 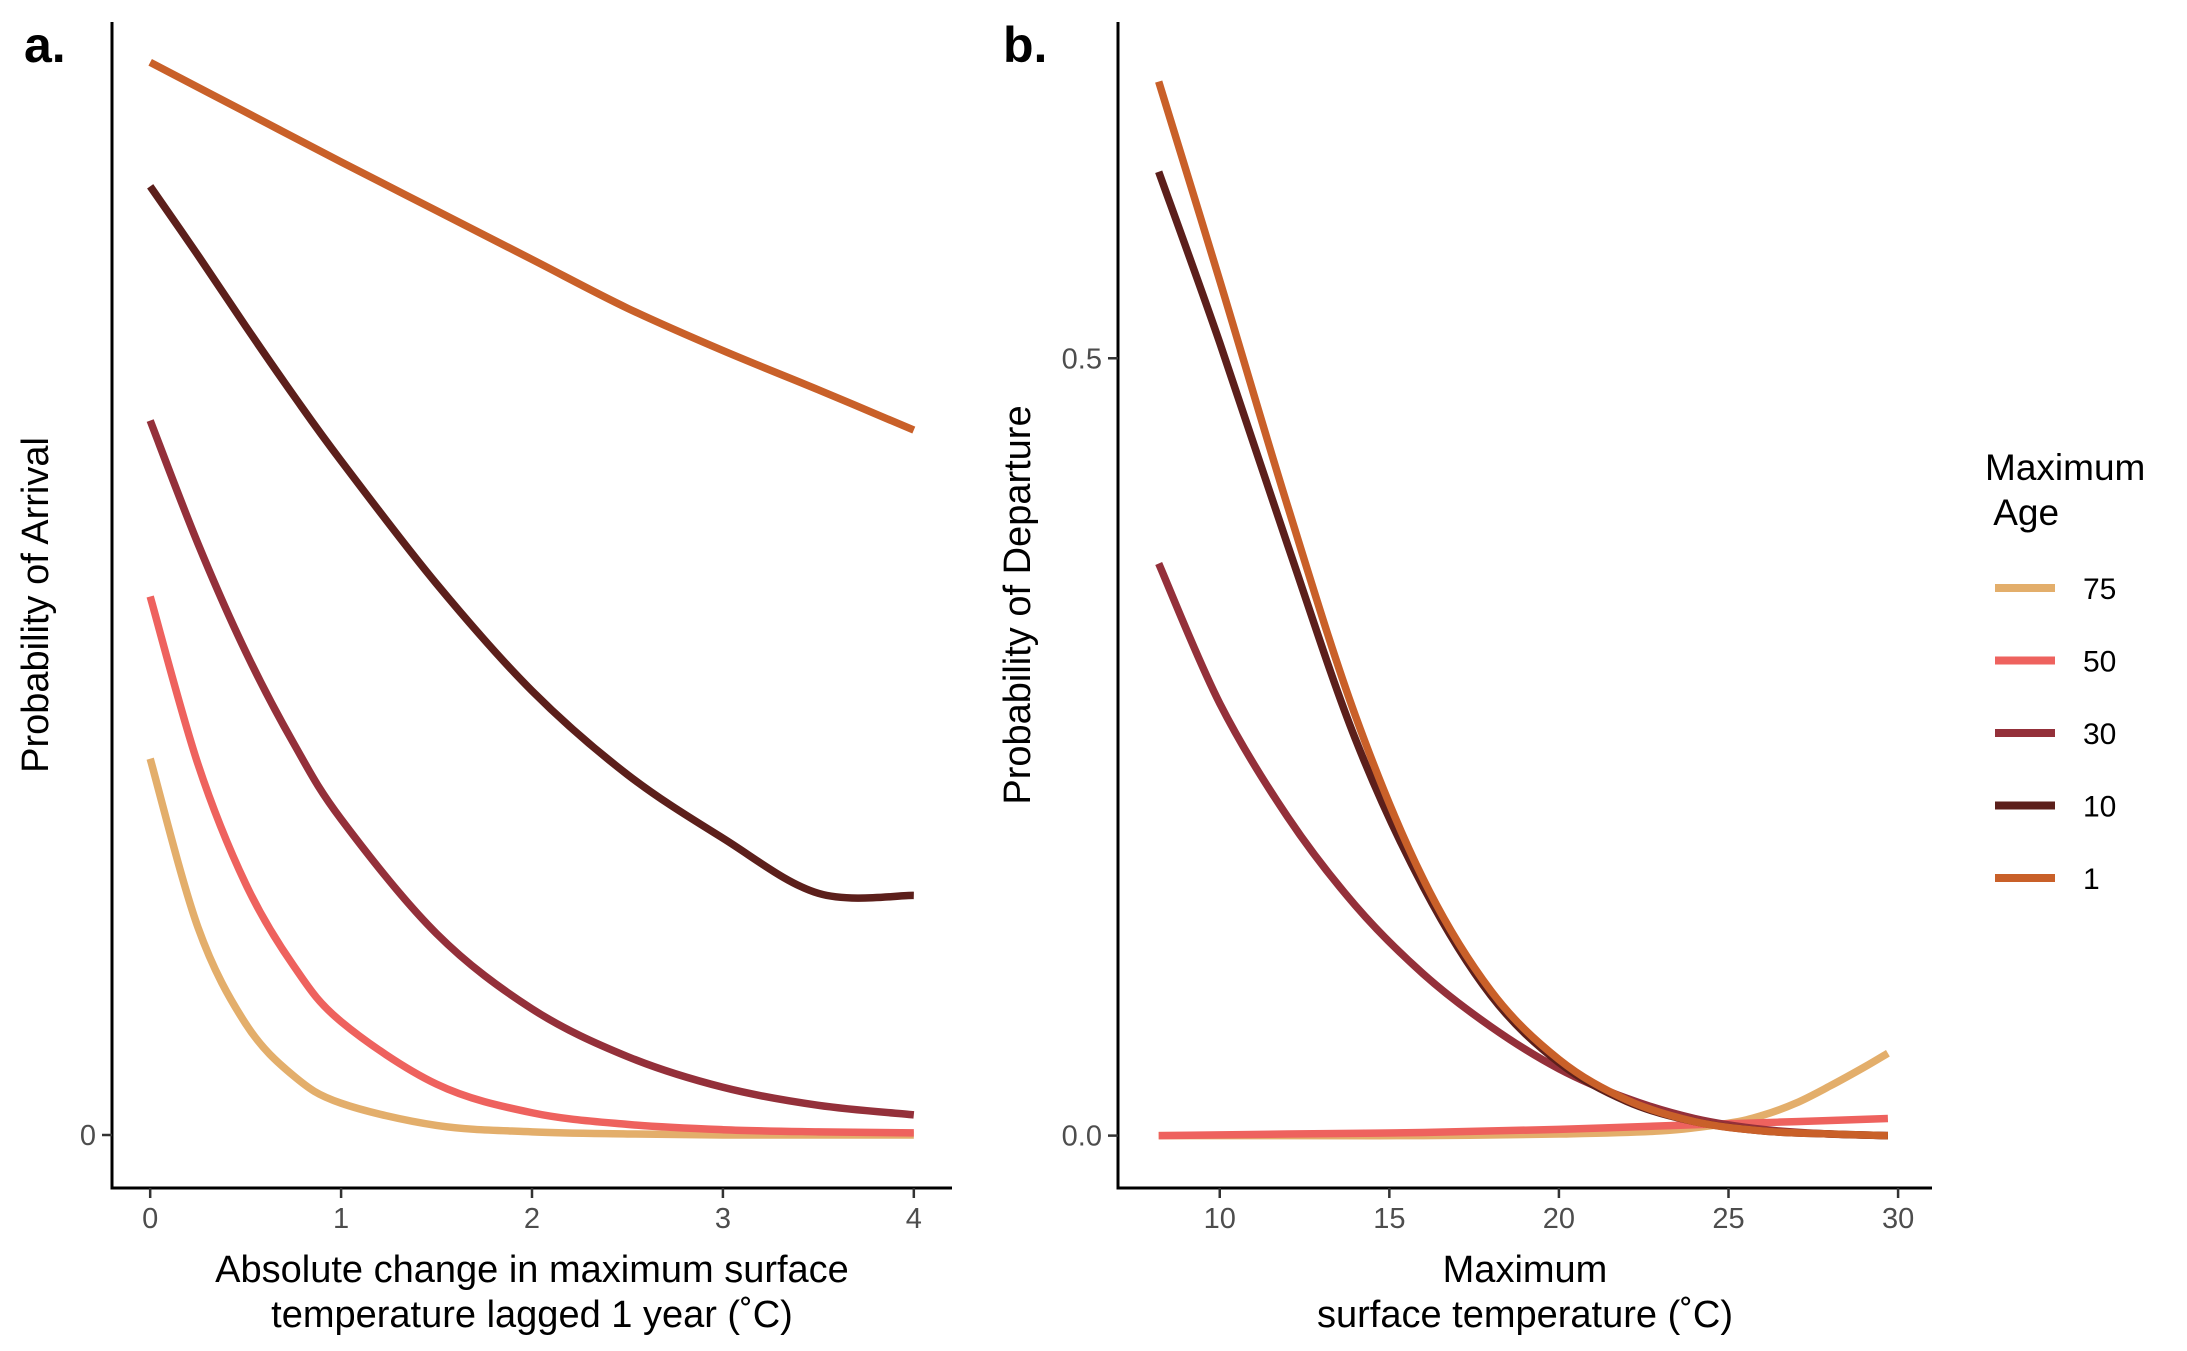 What do you see at coordinates (1559, 1219) in the screenshot?
I see `panel-b-x-tick-label: 20` at bounding box center [1559, 1219].